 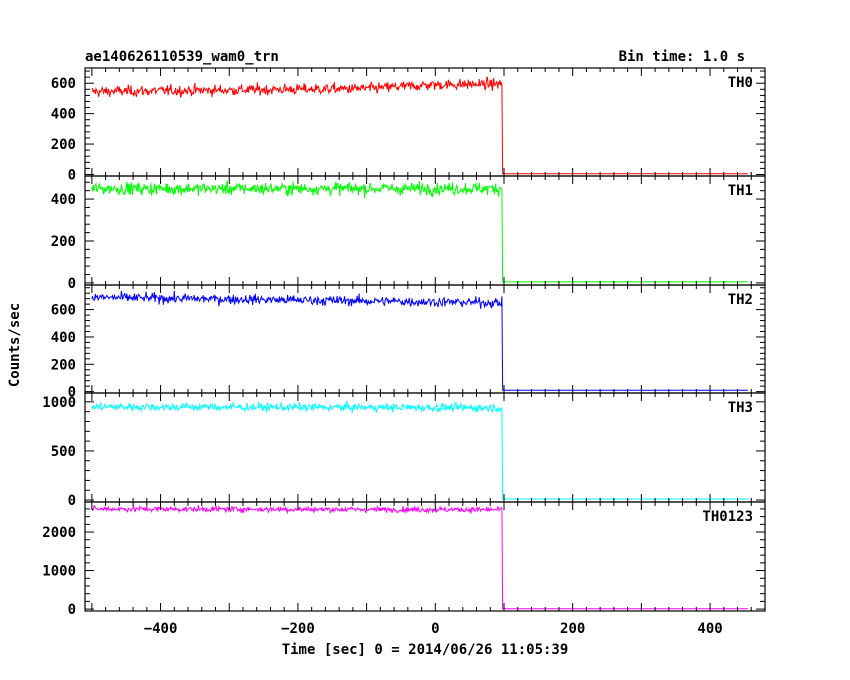 I want to click on x-tick-label: 0, so click(x=435, y=629).